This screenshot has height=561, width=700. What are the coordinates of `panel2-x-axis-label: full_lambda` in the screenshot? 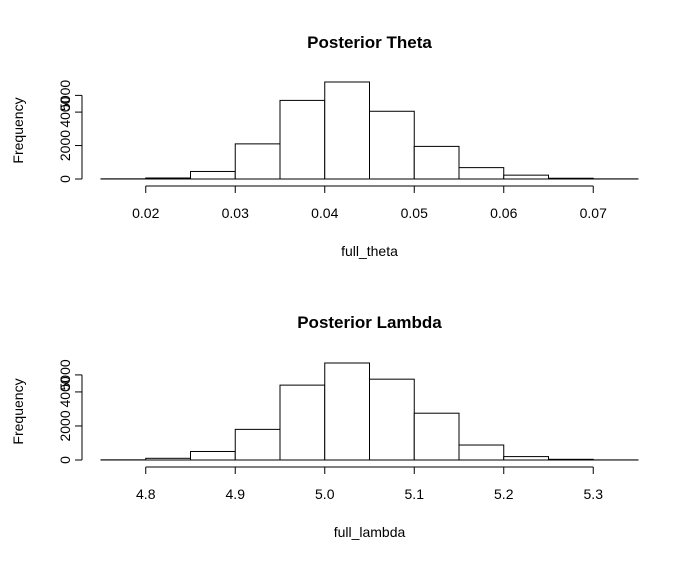 It's located at (370, 532).